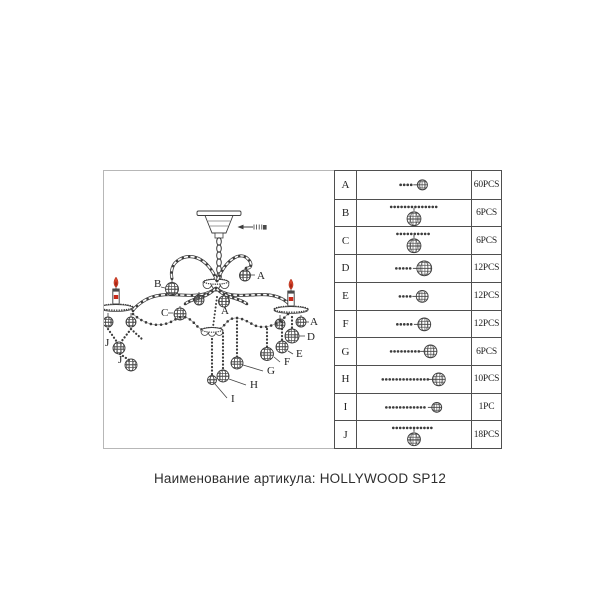 Image resolution: width=600 pixels, height=600 pixels. I want to click on table-row: C 6PCS, so click(418, 240).